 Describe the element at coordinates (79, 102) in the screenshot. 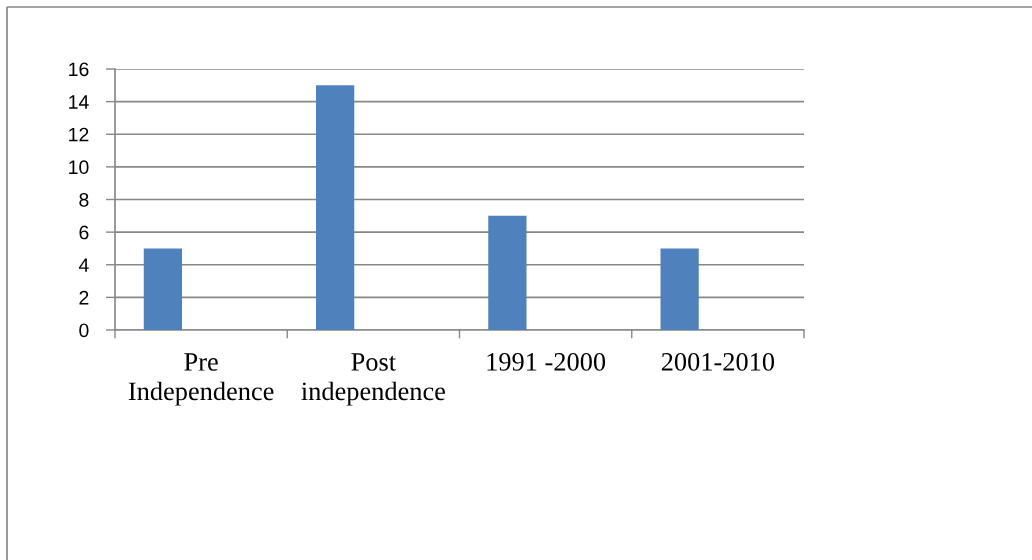

I see `y-tick-label: 14` at that location.